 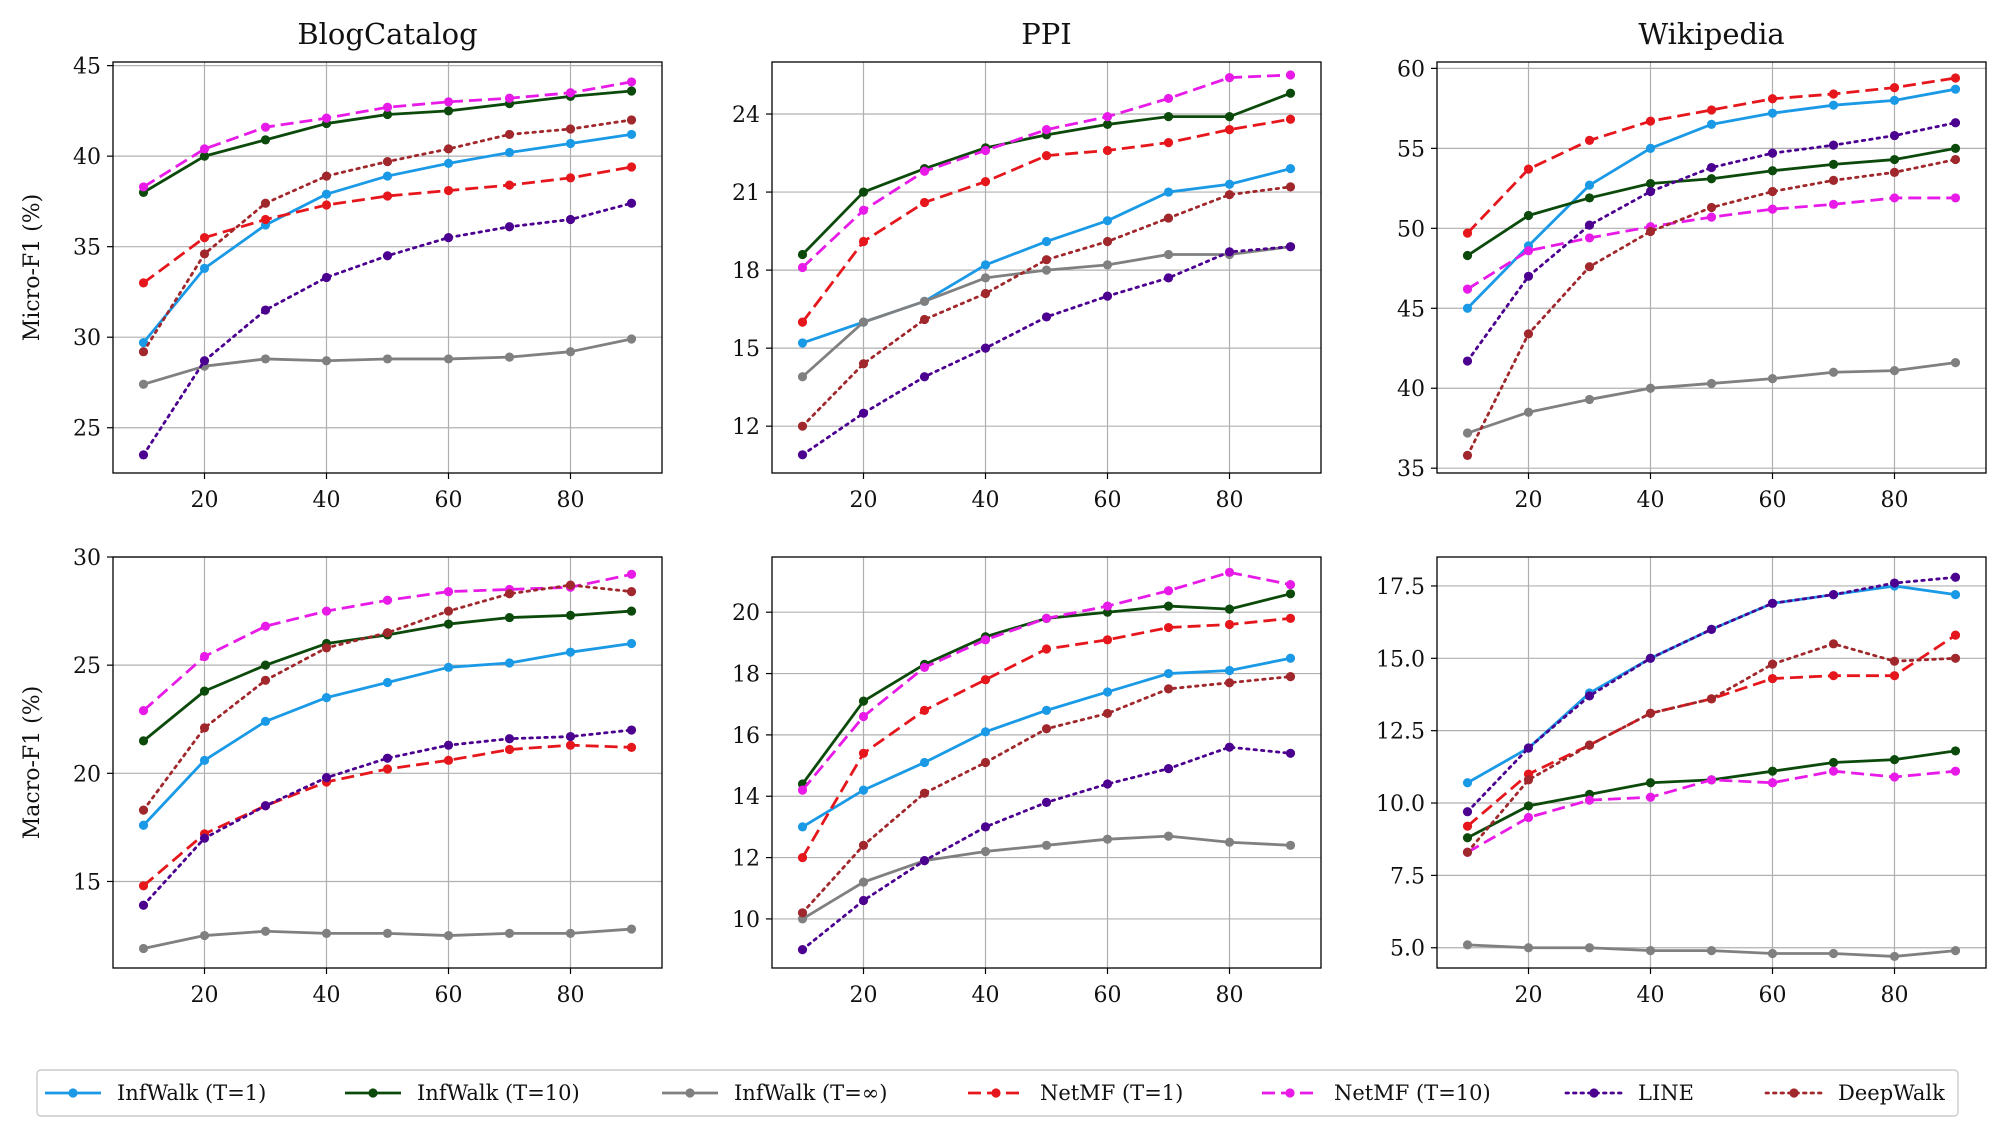 I want to click on y-tick-label: 12, so click(x=746, y=859).